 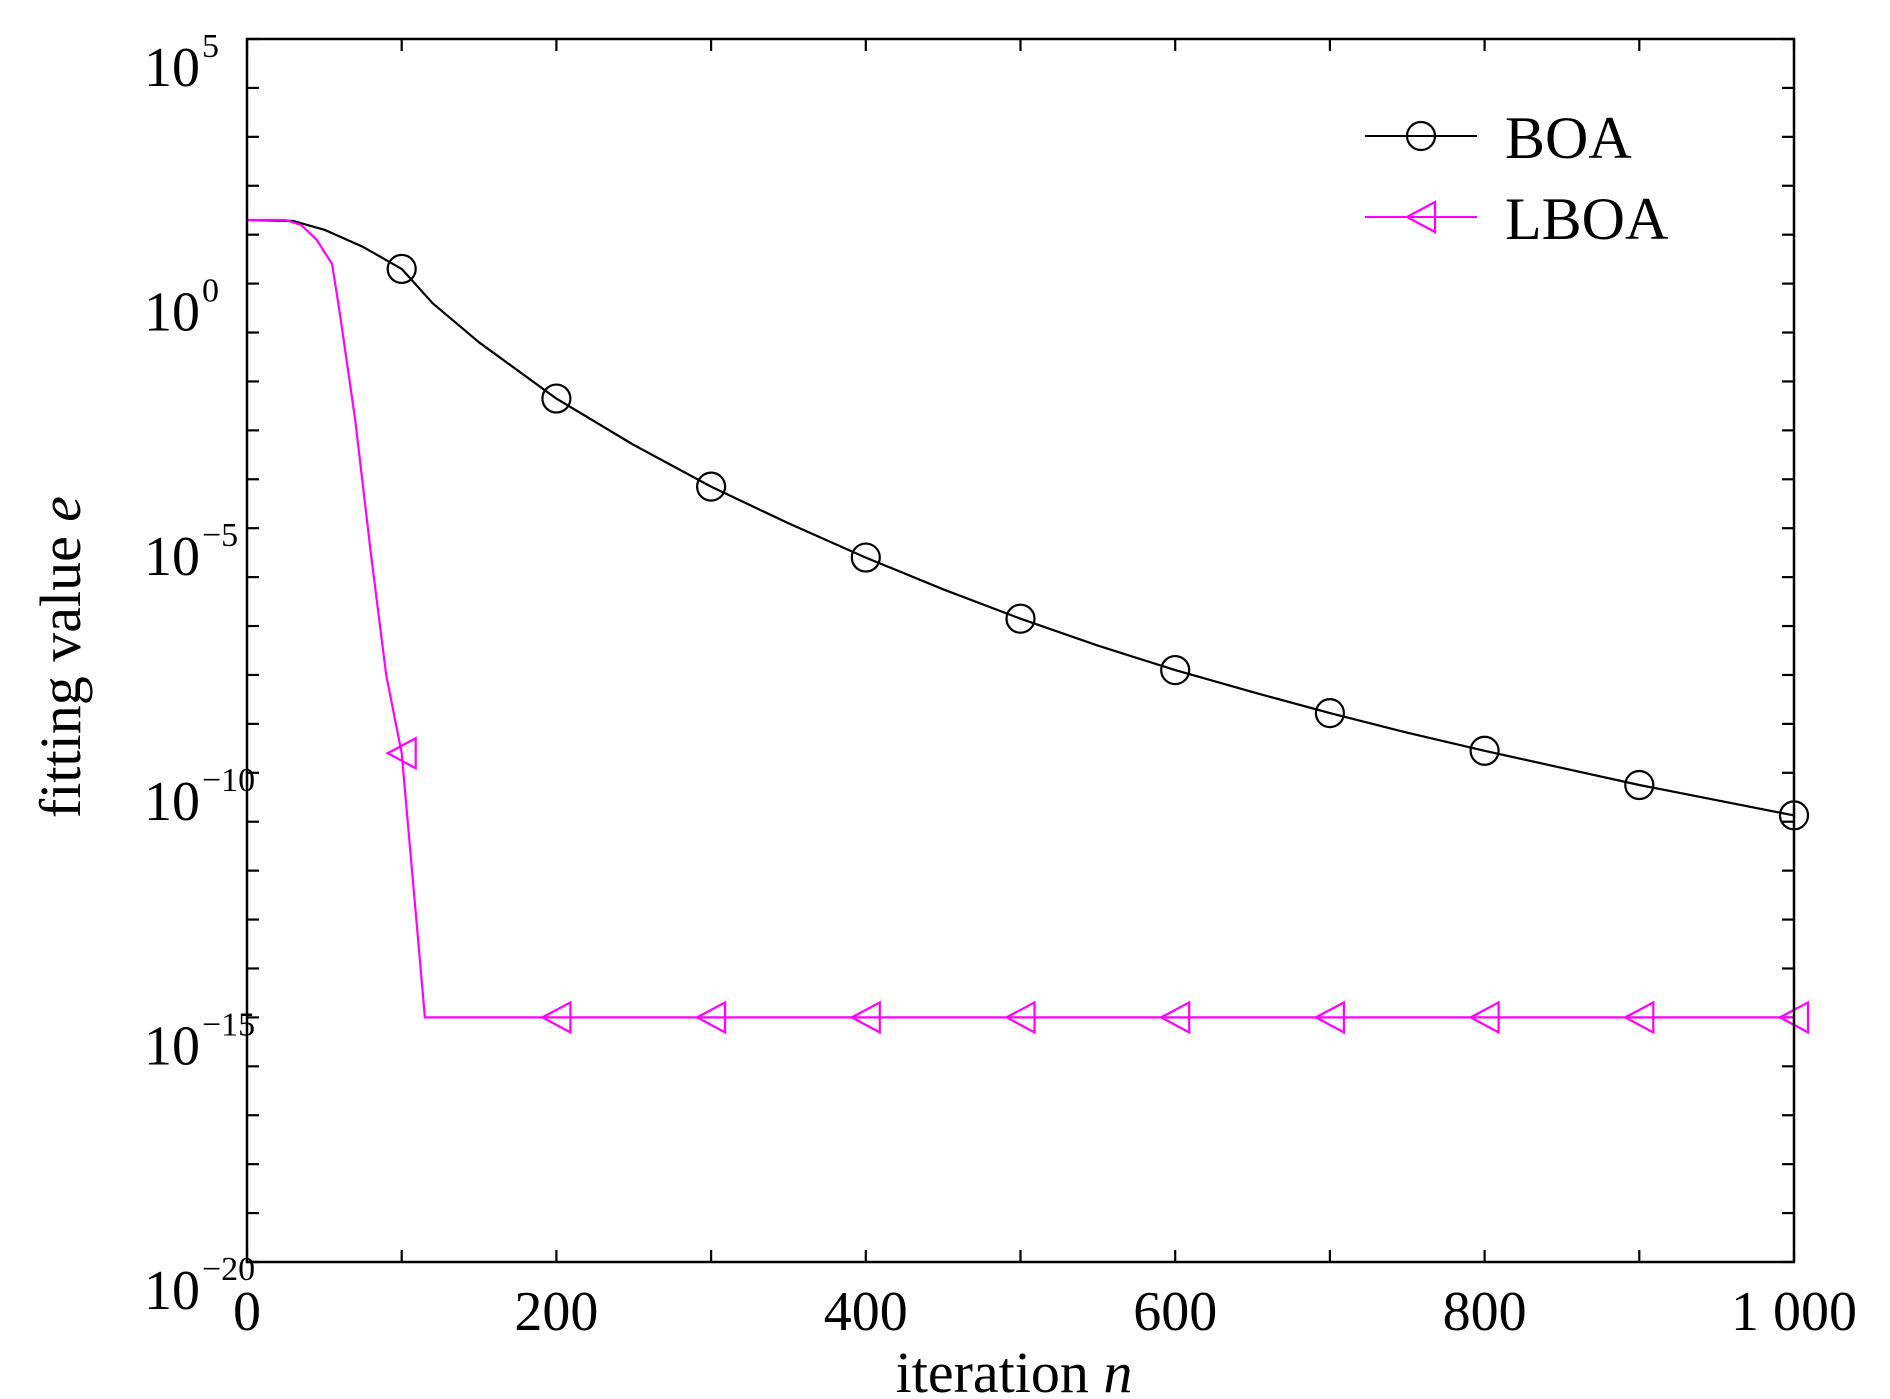 I want to click on x-tick-label: 400, so click(x=866, y=1312).